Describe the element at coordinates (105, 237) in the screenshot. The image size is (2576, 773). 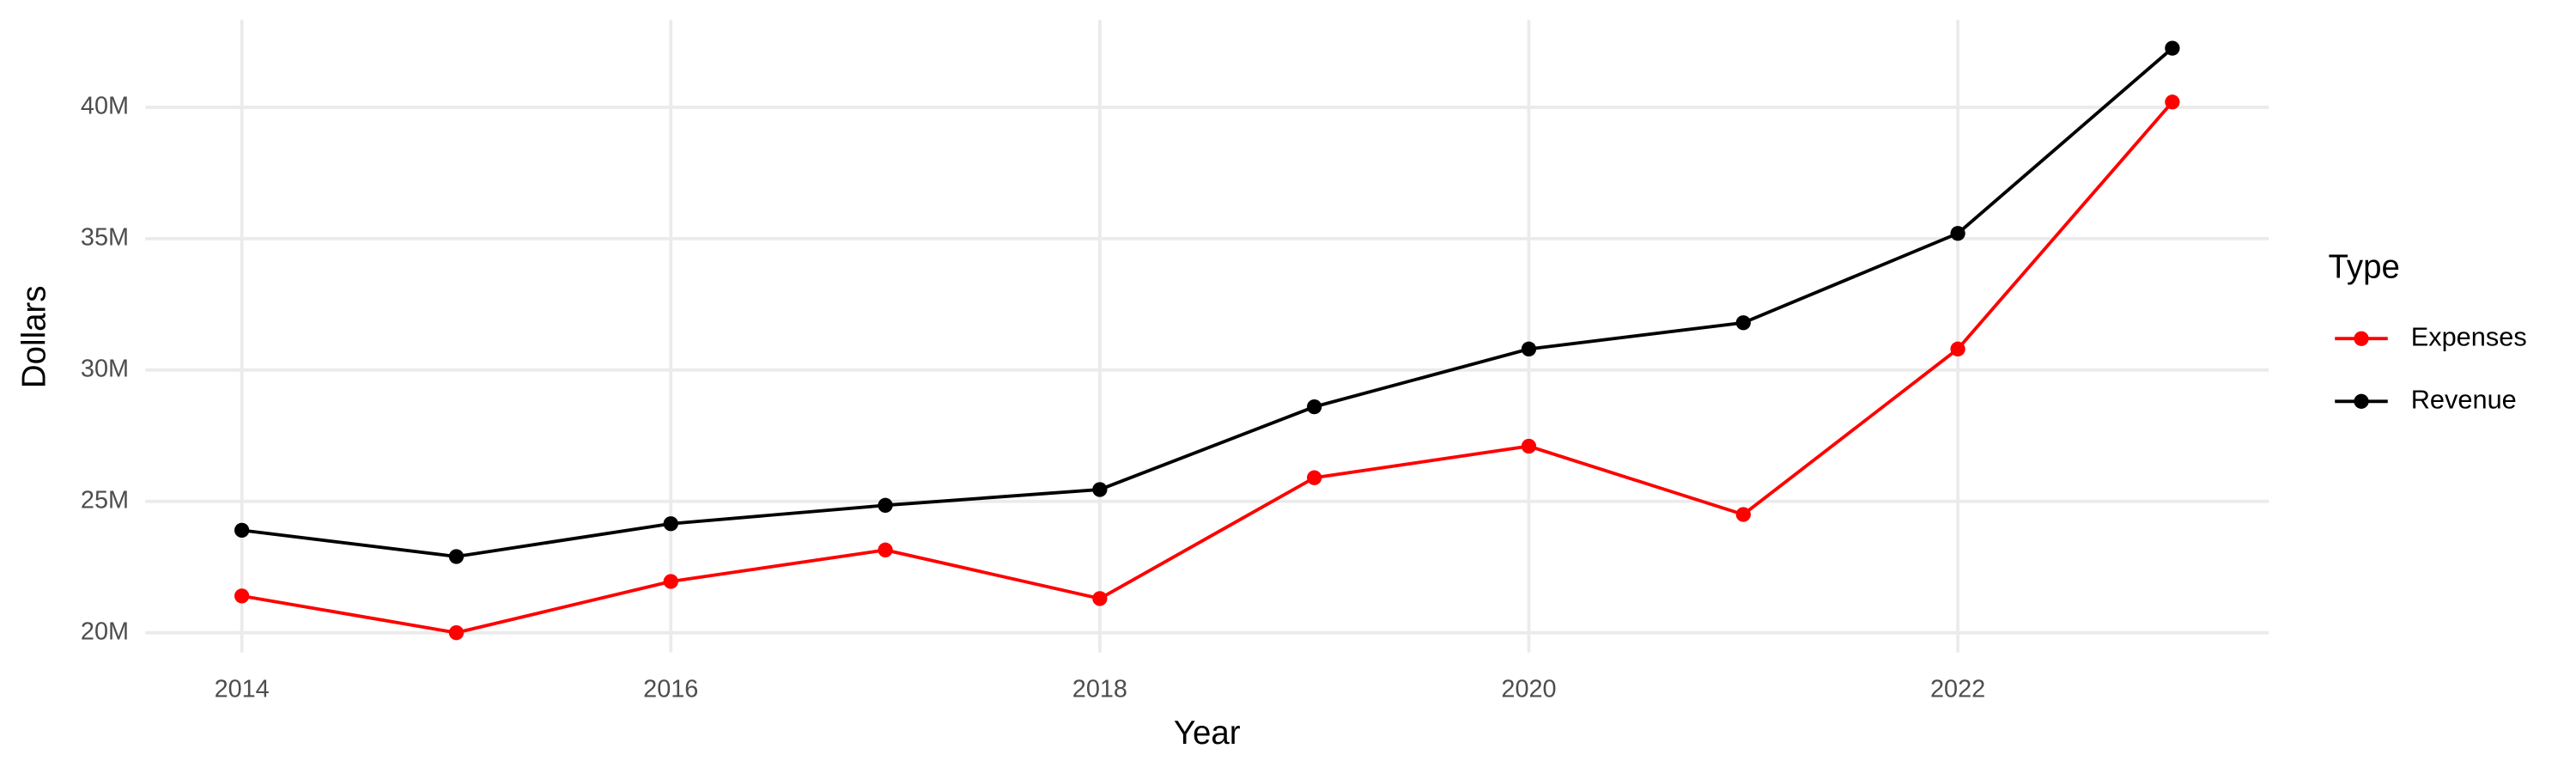
I see `y-tick-label: 35M` at that location.